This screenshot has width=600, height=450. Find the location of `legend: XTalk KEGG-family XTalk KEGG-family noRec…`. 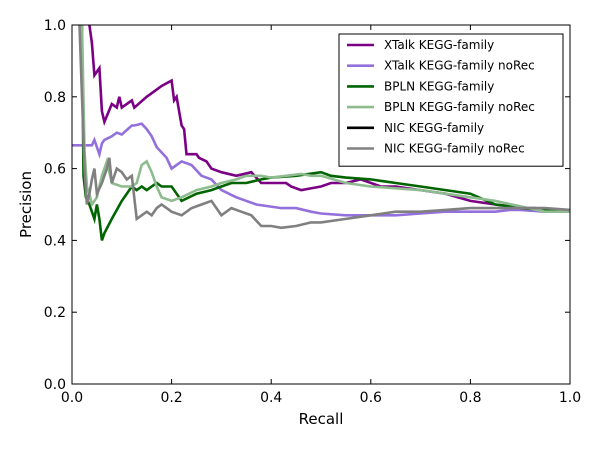

legend: XTalk KEGG-family XTalk KEGG-family noRec… is located at coordinates (451, 100).